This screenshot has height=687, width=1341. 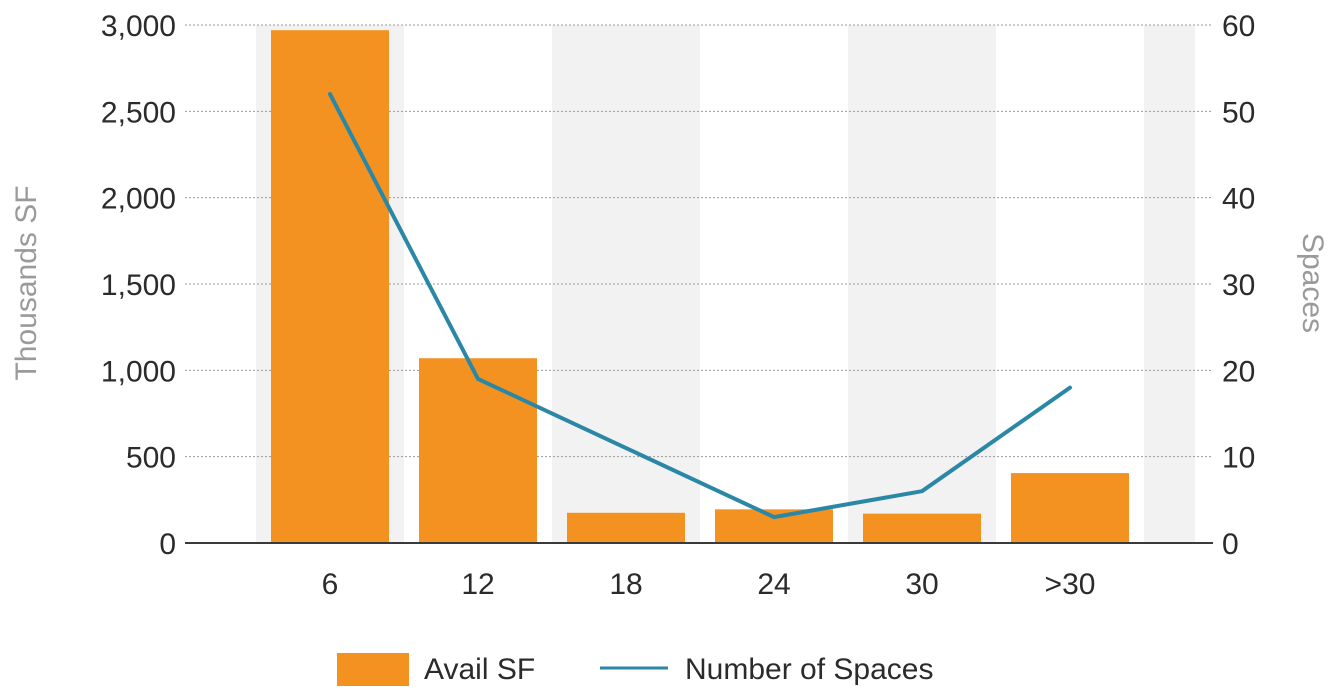 What do you see at coordinates (151, 458) in the screenshot?
I see `y-tick-label: 500` at bounding box center [151, 458].